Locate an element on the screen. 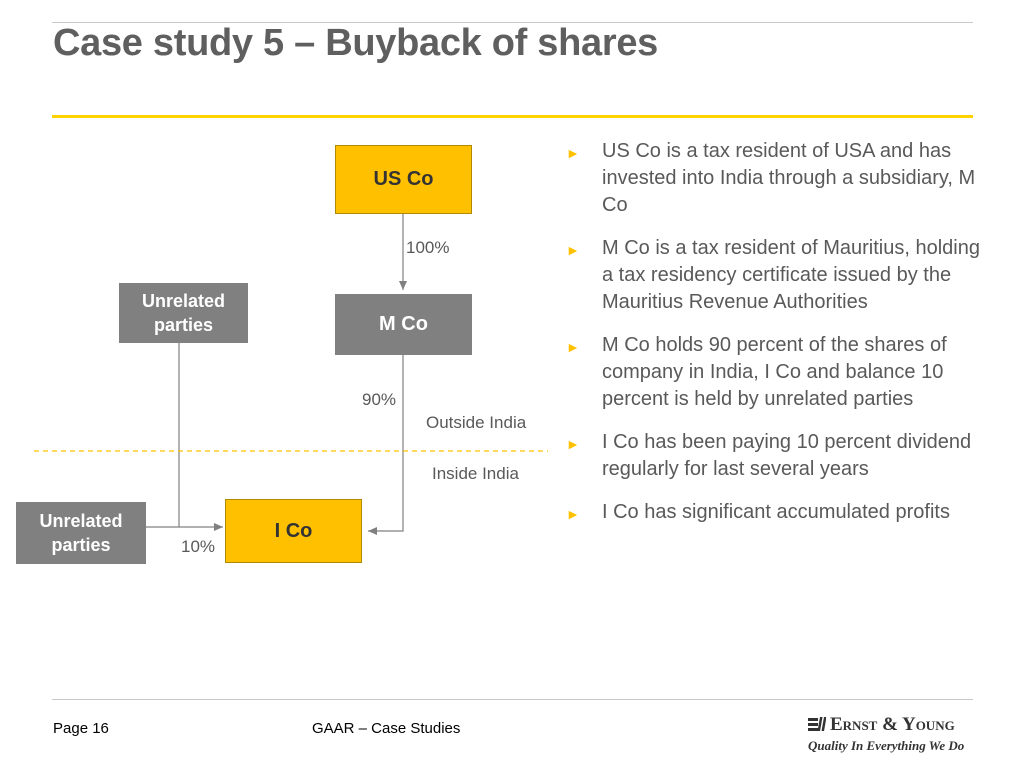 The width and height of the screenshot is (1024, 768). pct-unrelated-to-i: 10% is located at coordinates (198, 546).